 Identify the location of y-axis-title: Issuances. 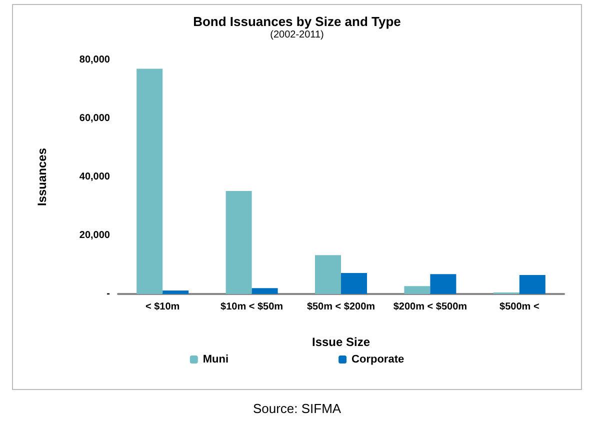
(42, 177).